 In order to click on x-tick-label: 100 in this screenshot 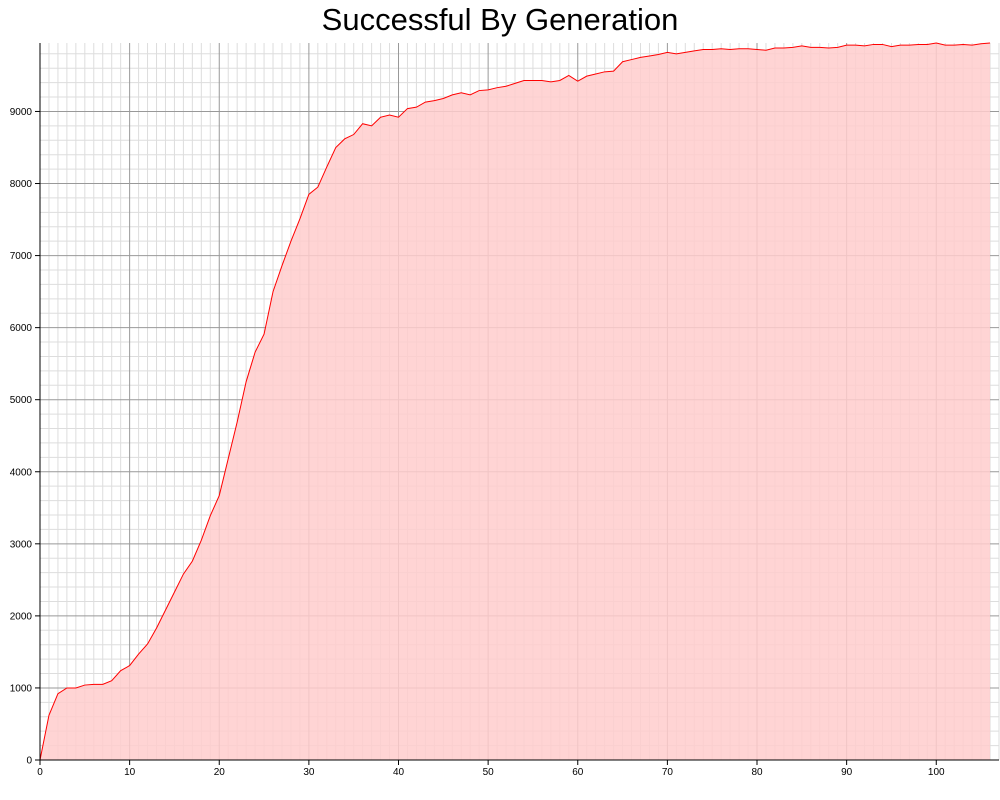, I will do `click(936, 772)`.